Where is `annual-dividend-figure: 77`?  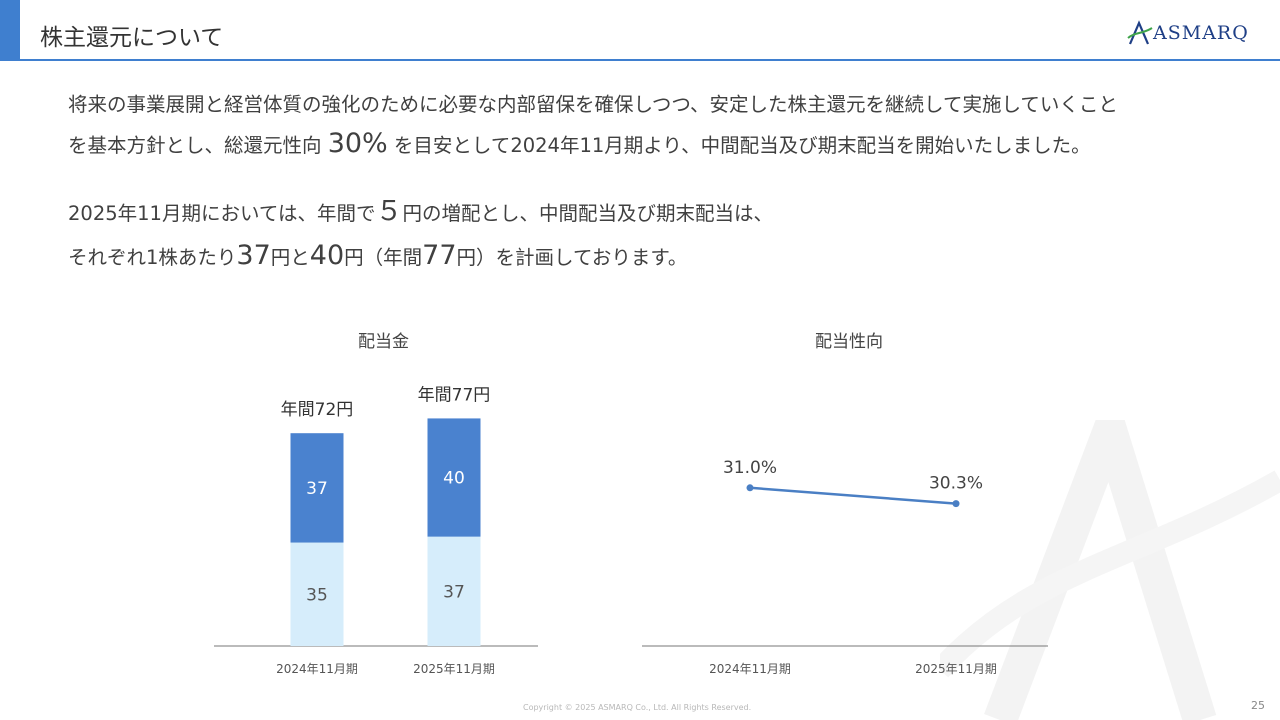 annual-dividend-figure: 77 is located at coordinates (439, 255).